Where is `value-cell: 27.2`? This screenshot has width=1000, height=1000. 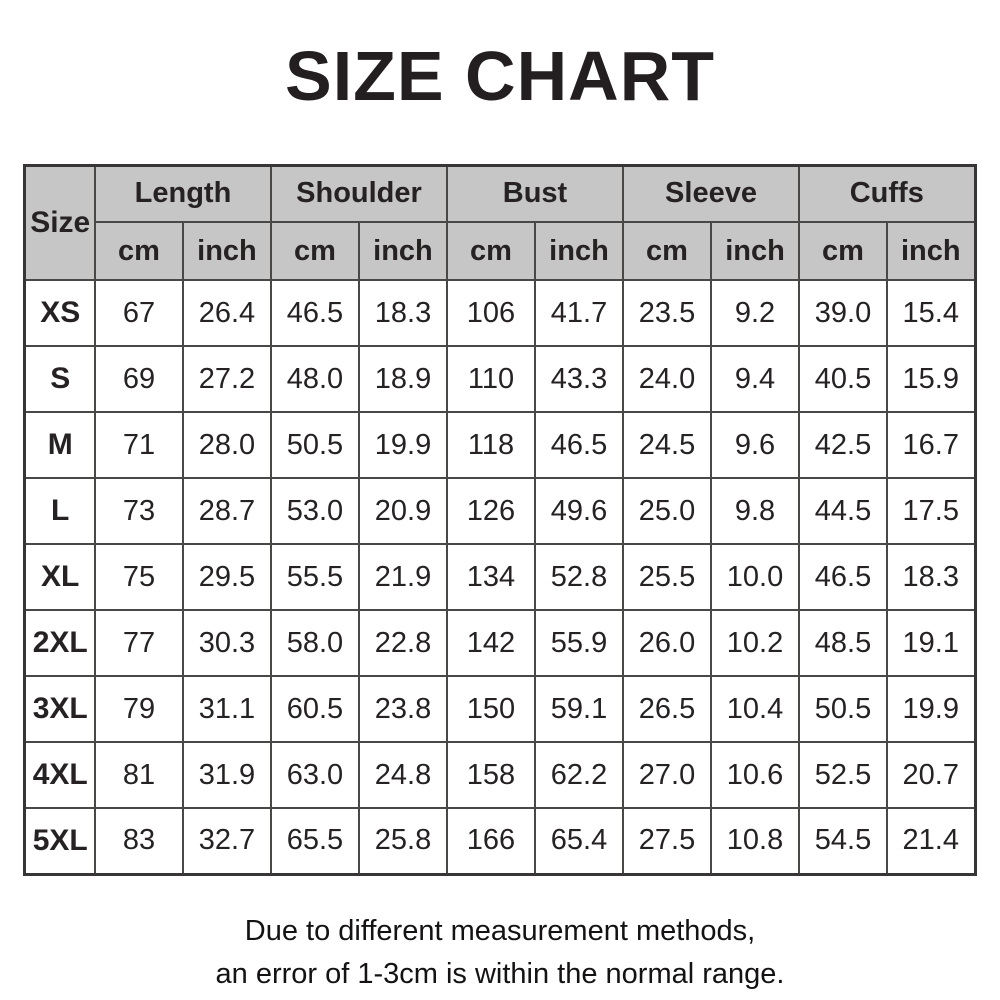
value-cell: 27.2 is located at coordinates (226, 379).